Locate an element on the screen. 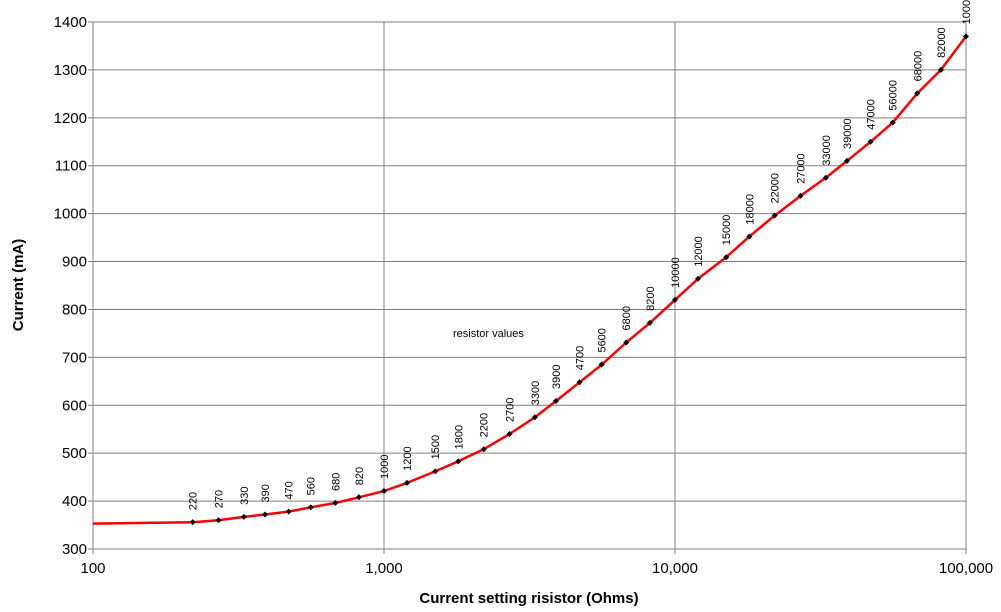  point-label: 100000 is located at coordinates (967, 12).